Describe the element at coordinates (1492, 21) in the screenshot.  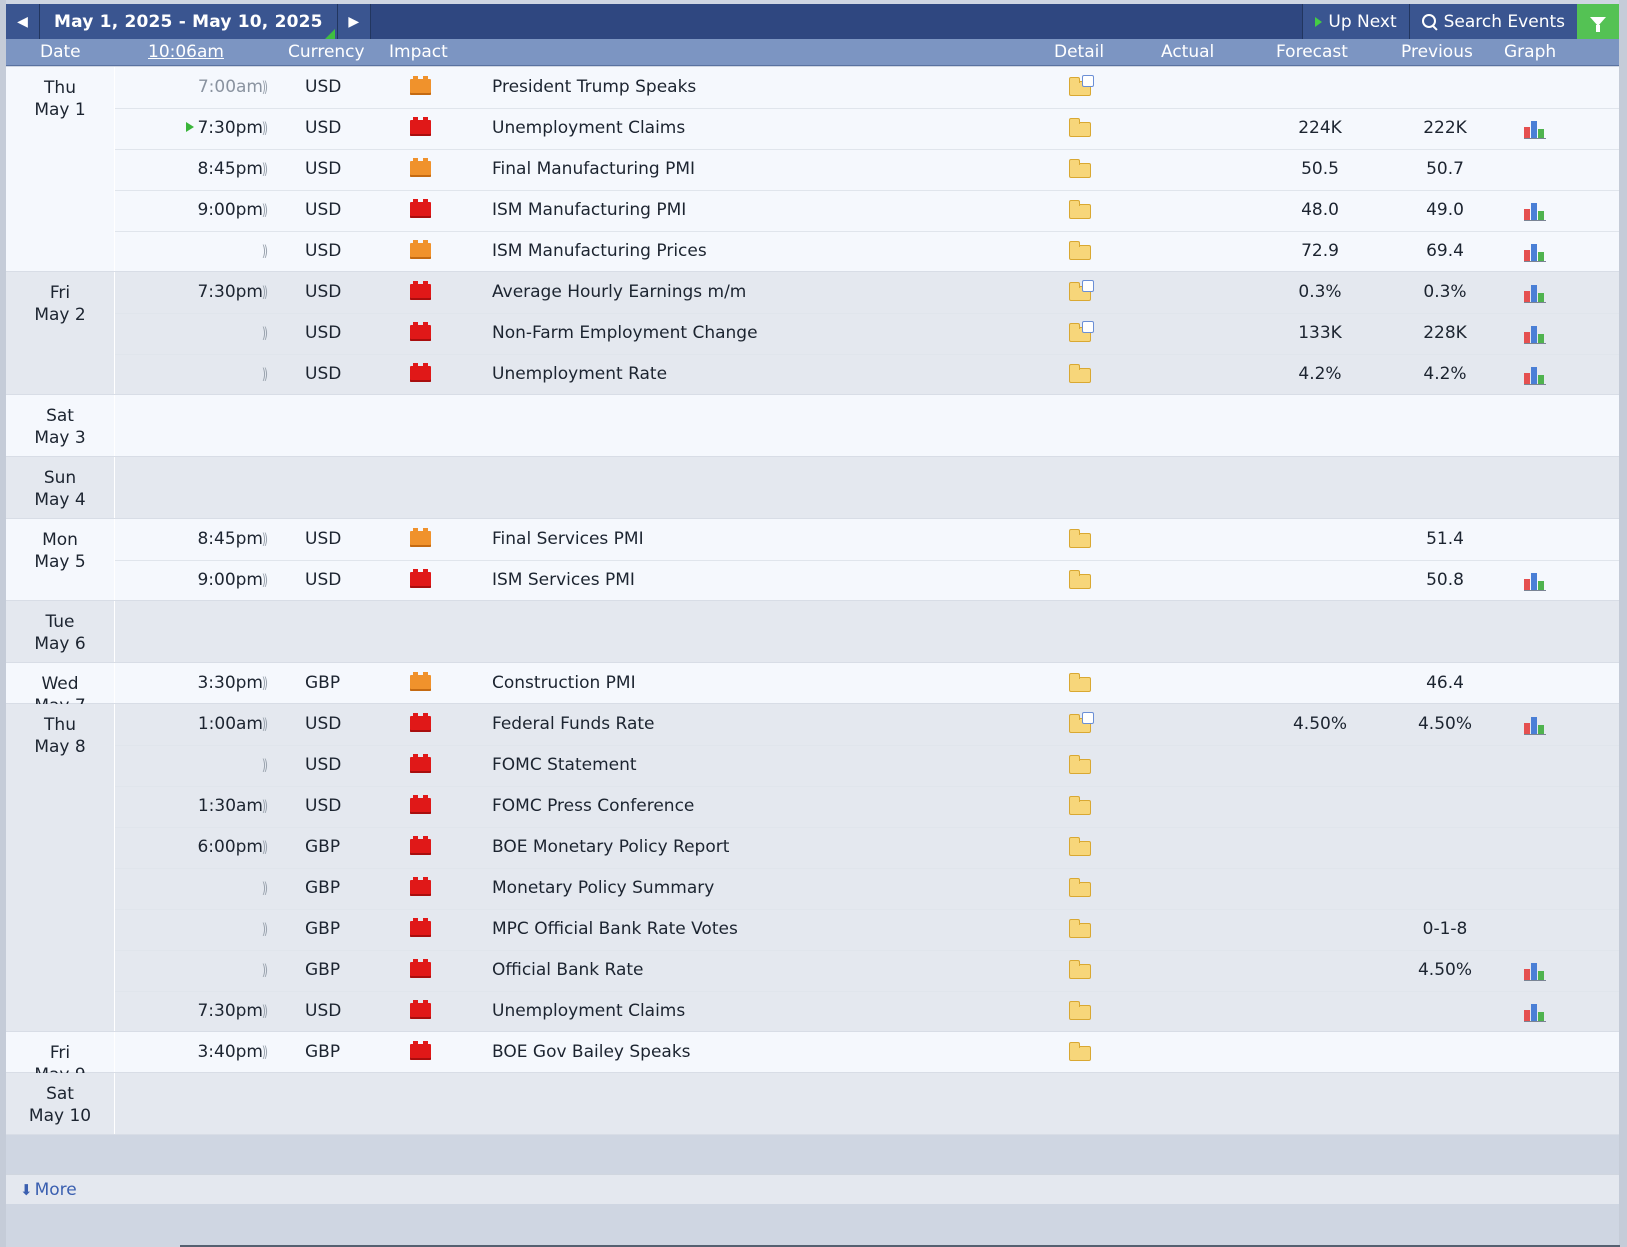
I see `search-events-button: Search Events` at that location.